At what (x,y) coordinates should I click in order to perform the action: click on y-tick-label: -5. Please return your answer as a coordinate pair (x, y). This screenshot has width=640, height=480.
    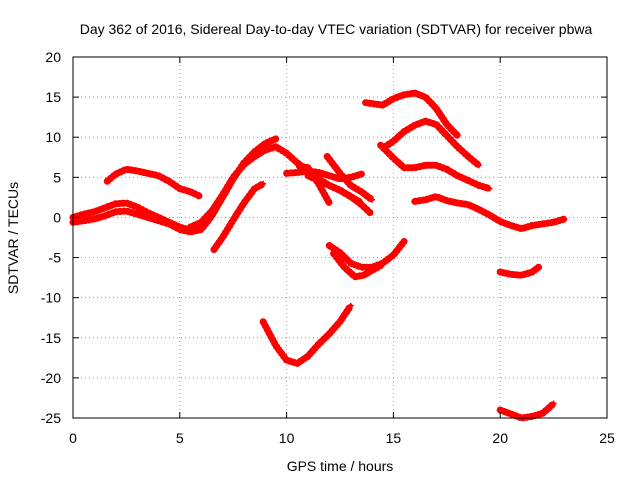
    Looking at the image, I should click on (55, 258).